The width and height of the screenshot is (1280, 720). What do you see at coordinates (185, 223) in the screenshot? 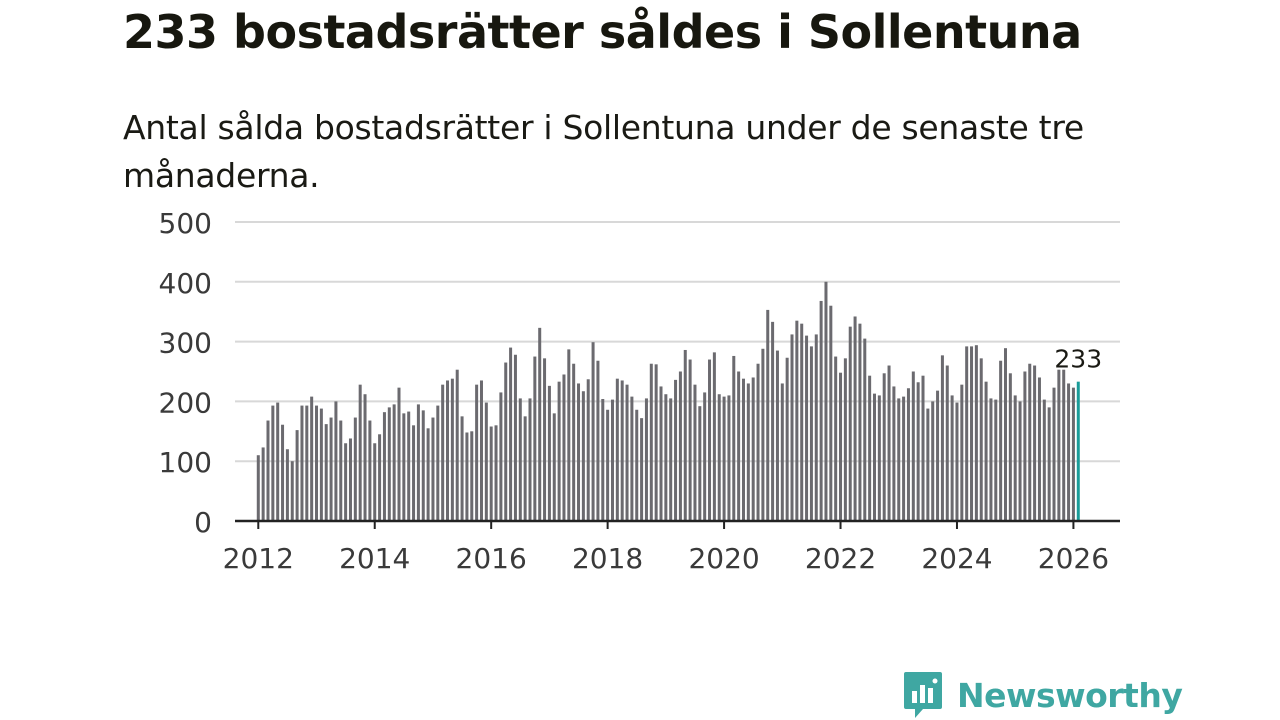
I see `y-tick-label: 500` at bounding box center [185, 223].